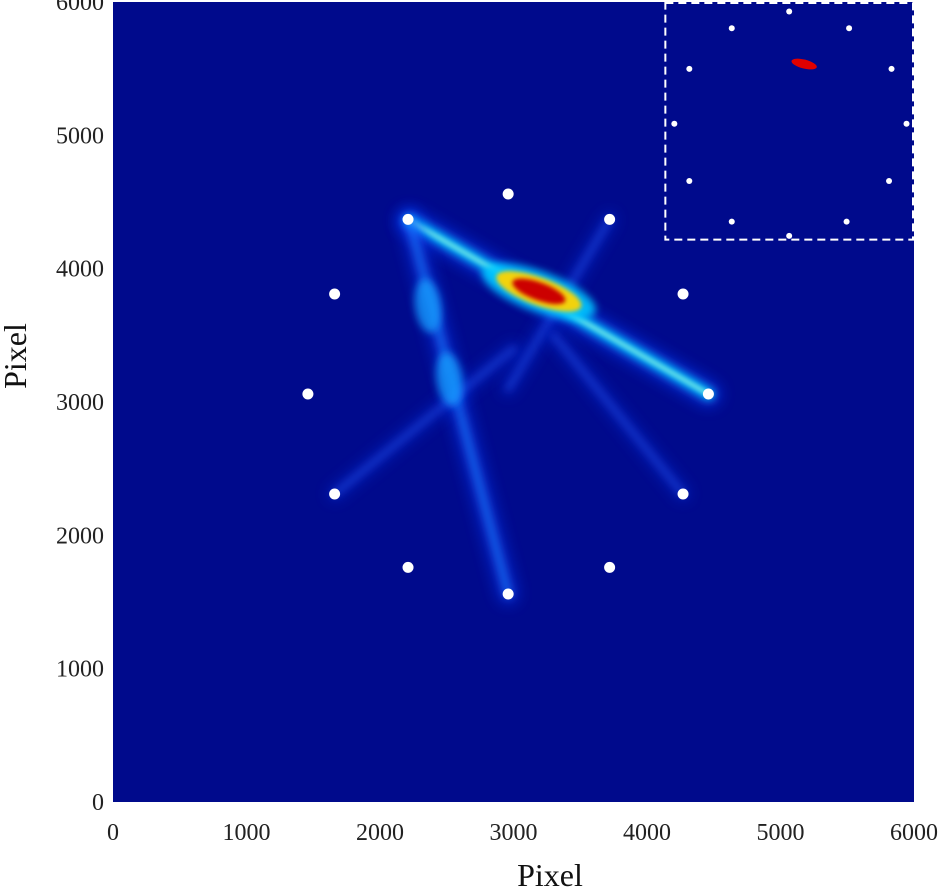  I want to click on inset-border, so click(789, 121).